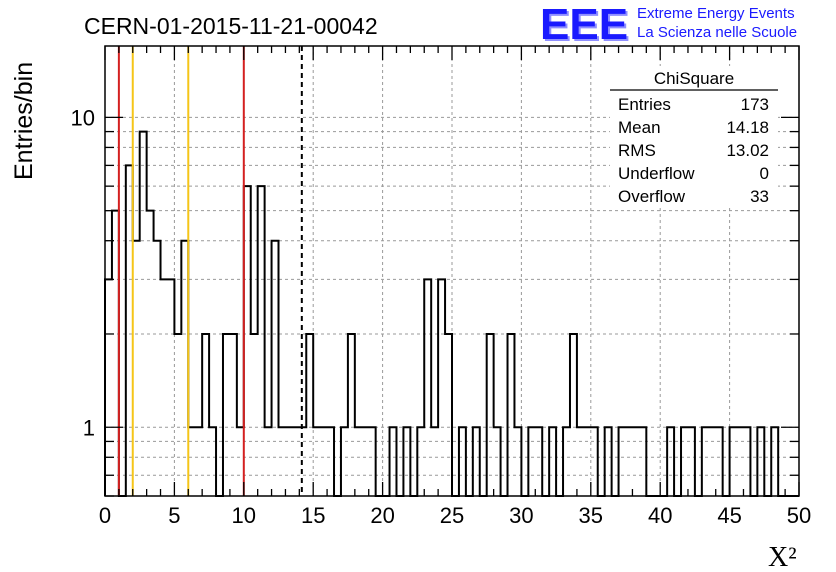 The image size is (836, 572). What do you see at coordinates (716, 13) in the screenshot?
I see `logo-line-1: Extreme Energy Events` at bounding box center [716, 13].